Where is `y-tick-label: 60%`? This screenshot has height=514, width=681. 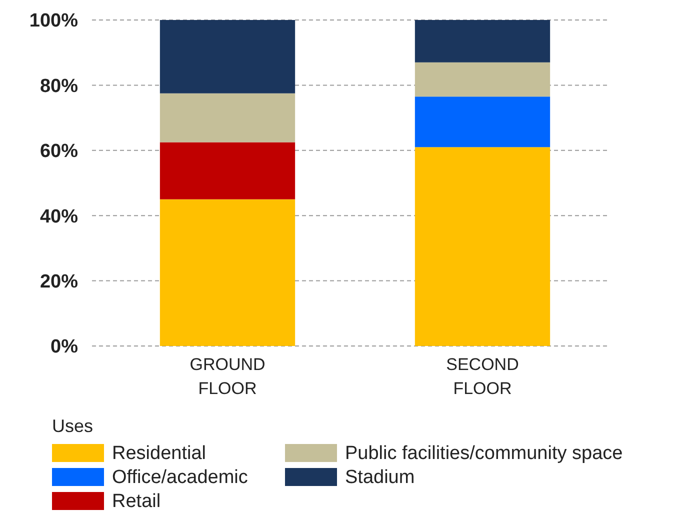 y-tick-label: 60% is located at coordinates (59, 151).